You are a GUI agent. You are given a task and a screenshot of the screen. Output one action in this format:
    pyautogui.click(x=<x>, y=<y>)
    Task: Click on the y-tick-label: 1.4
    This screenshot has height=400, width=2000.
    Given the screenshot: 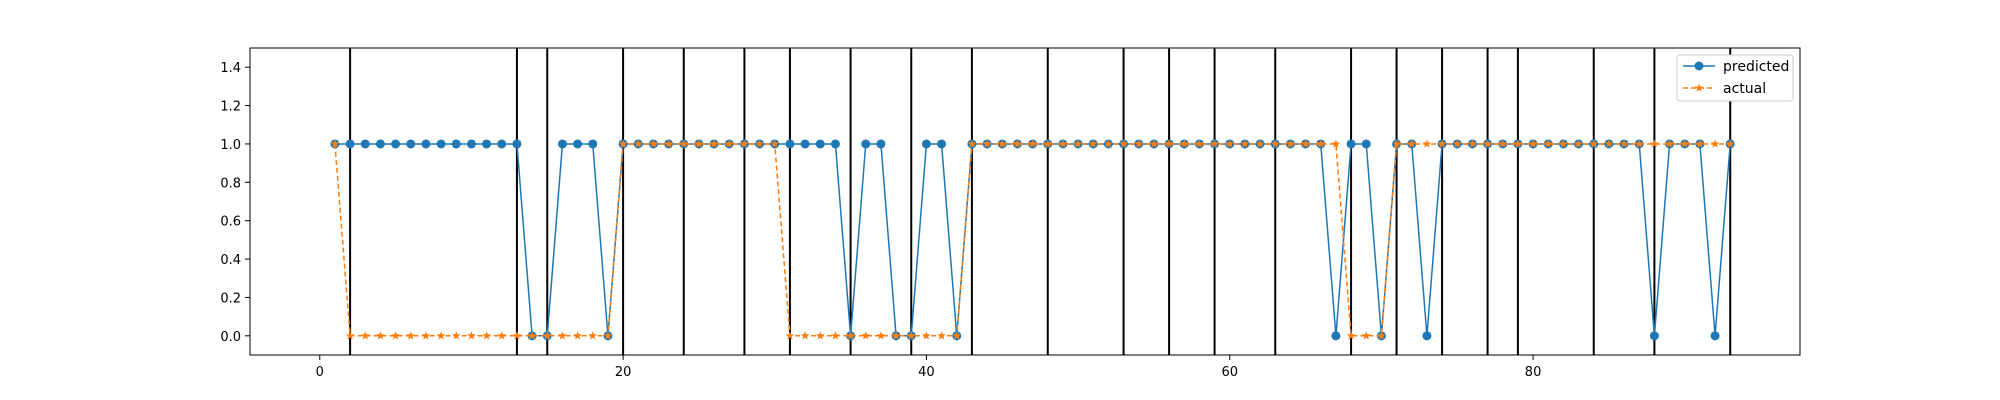 What is the action you would take?
    pyautogui.click(x=230, y=68)
    